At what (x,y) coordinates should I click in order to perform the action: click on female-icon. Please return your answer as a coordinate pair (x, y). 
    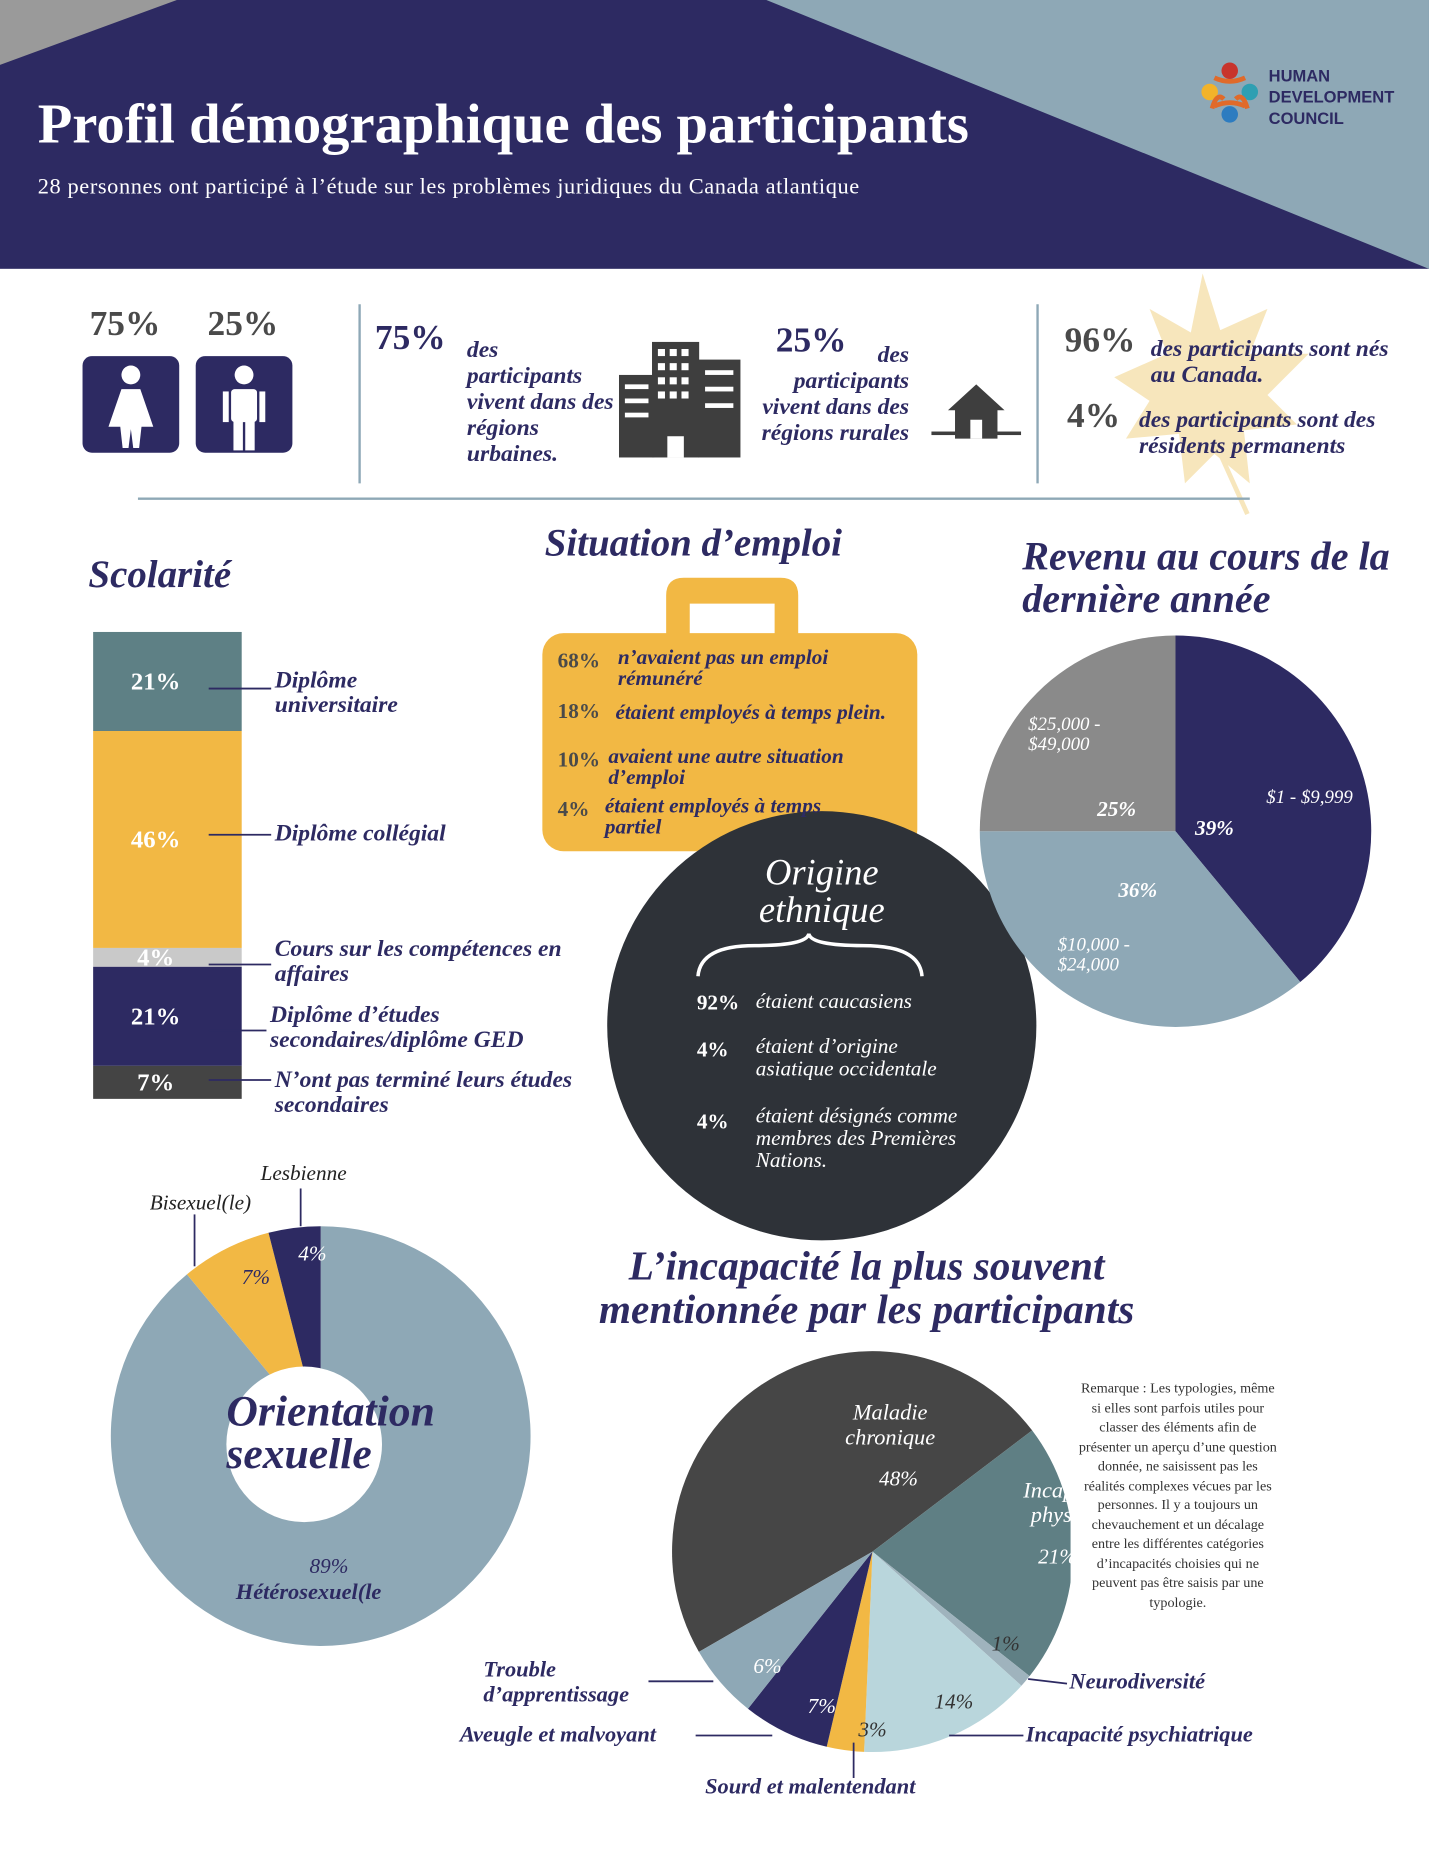
    Looking at the image, I should click on (131, 407).